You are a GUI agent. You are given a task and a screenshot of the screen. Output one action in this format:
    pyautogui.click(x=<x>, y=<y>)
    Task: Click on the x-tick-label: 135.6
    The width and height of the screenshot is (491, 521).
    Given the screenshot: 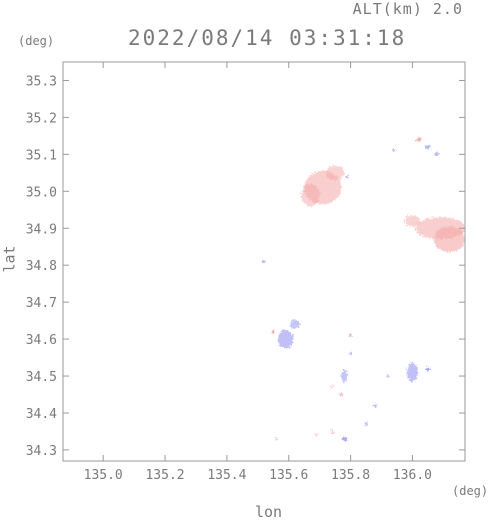 What is the action you would take?
    pyautogui.click(x=288, y=475)
    